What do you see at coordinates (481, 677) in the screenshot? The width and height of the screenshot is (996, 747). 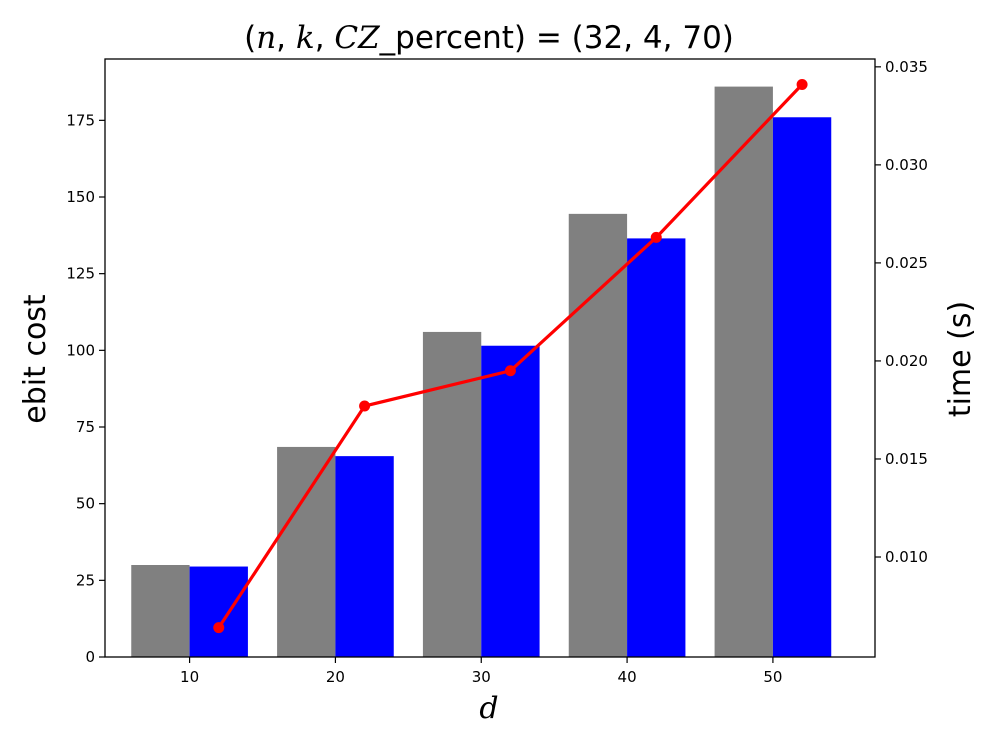 I see `x-tick-label: 30` at bounding box center [481, 677].